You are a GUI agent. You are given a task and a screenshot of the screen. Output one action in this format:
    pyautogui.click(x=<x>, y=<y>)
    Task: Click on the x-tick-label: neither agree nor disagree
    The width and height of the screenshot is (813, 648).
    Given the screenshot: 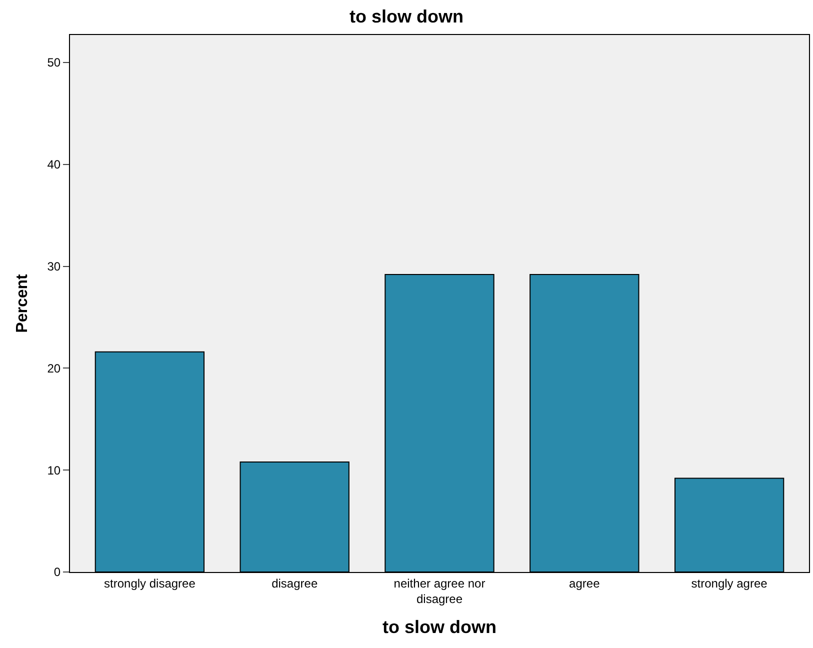 What is the action you would take?
    pyautogui.click(x=440, y=591)
    